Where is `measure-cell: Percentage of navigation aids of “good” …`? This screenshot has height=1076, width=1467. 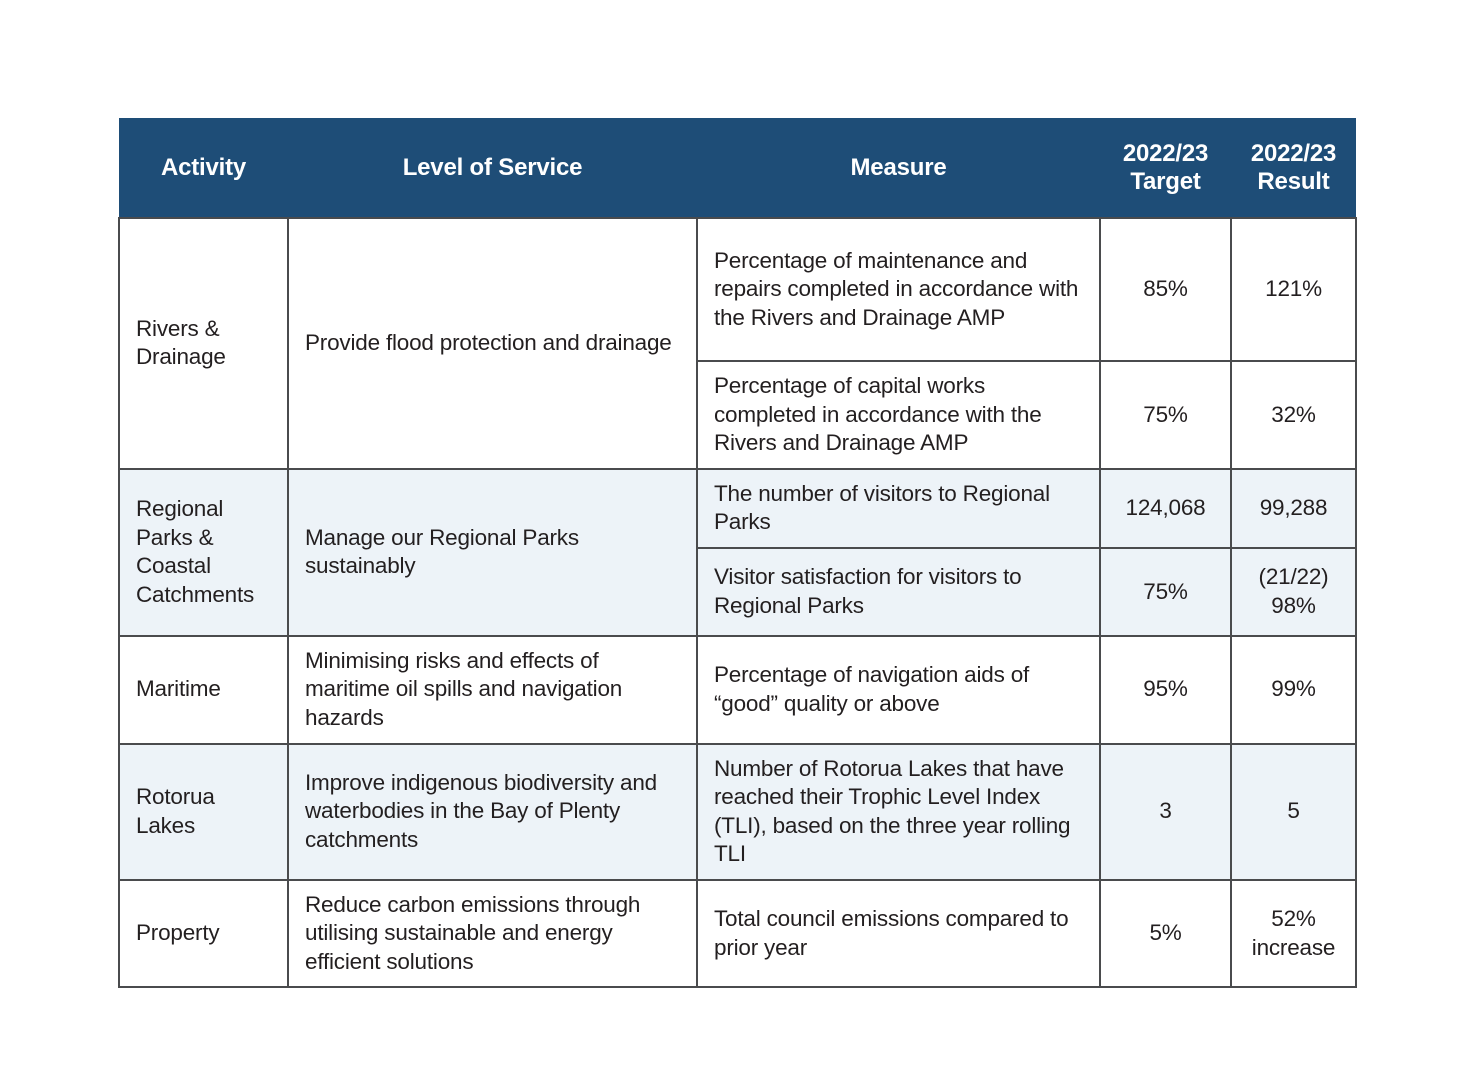
measure-cell: Percentage of navigation aids of “good” … is located at coordinates (898, 689).